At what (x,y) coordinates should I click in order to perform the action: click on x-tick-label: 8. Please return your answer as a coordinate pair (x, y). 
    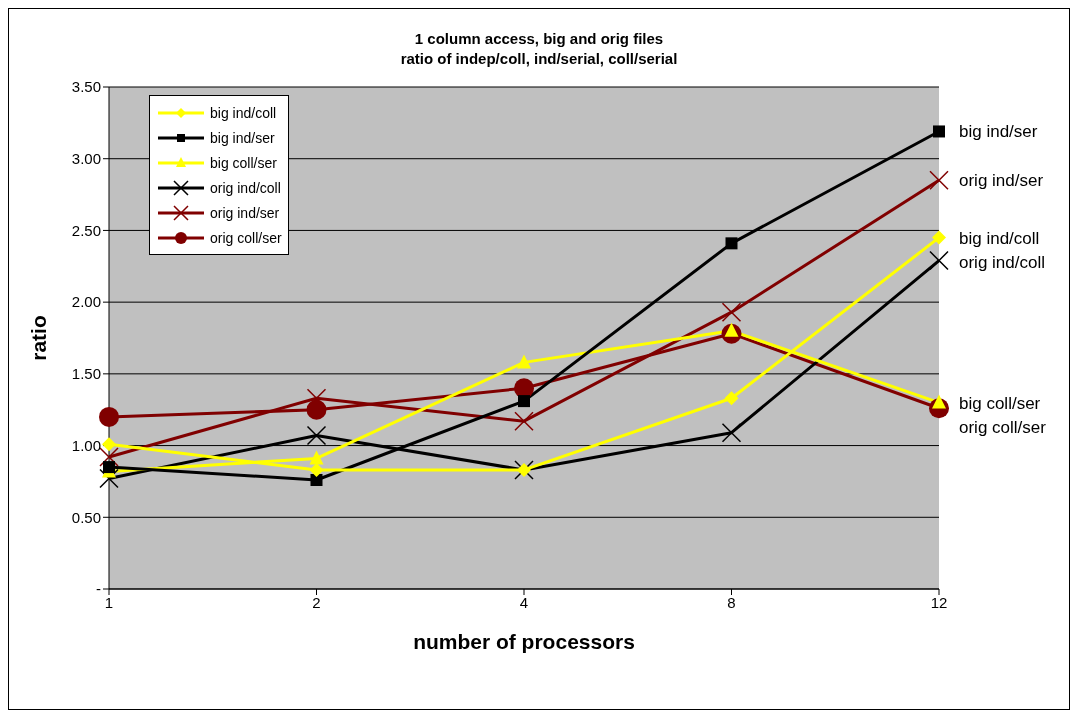
    Looking at the image, I should click on (731, 602).